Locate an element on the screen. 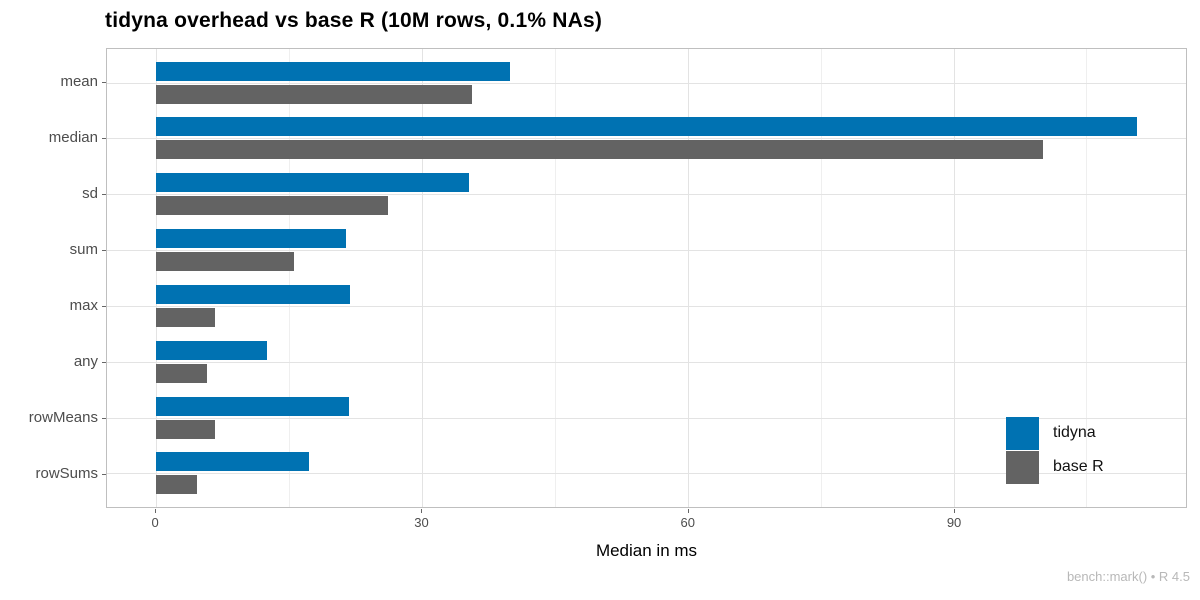 This screenshot has width=1200, height=600. legend-entry: tidyna is located at coordinates (1055, 433).